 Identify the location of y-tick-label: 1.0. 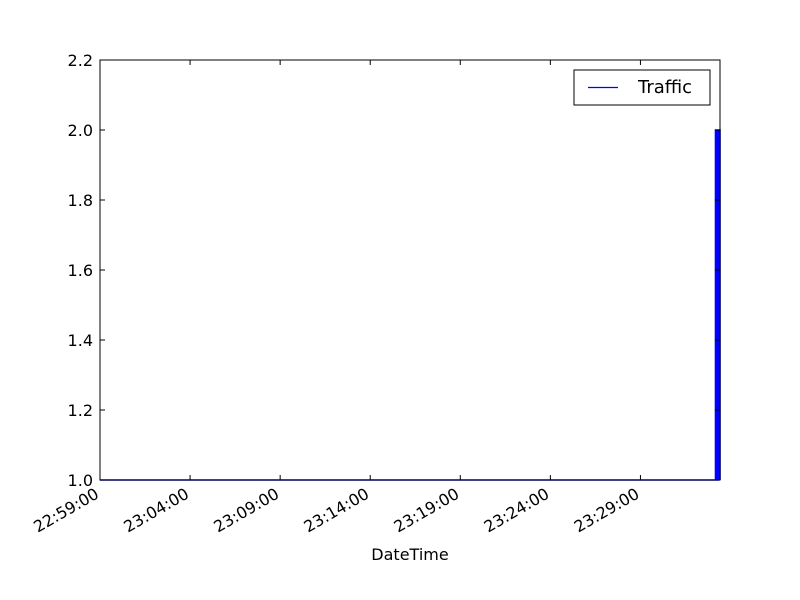
(80, 480).